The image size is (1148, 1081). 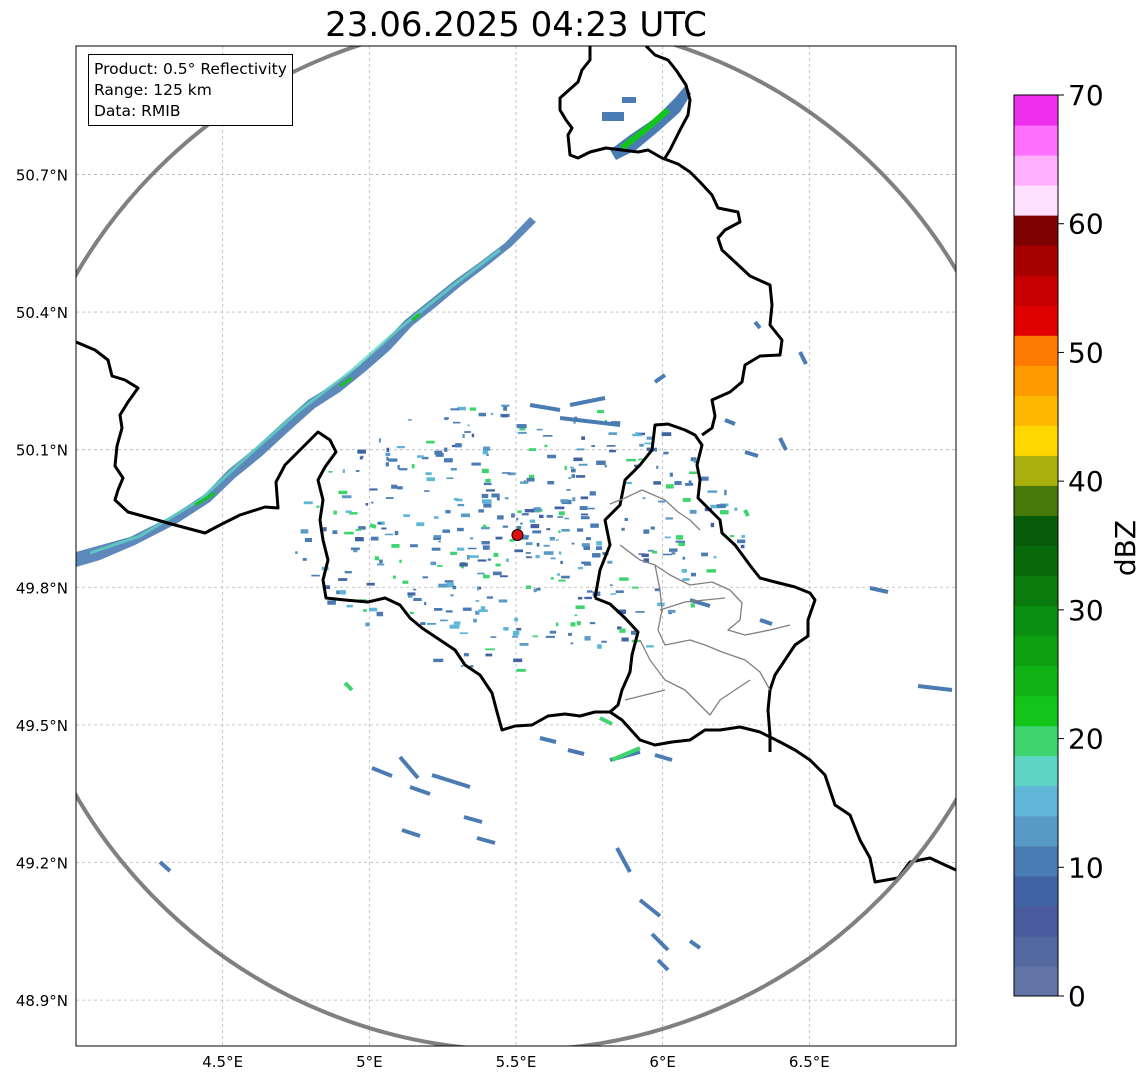 I want to click on echo-band-green-cells, so click(x=307, y=409).